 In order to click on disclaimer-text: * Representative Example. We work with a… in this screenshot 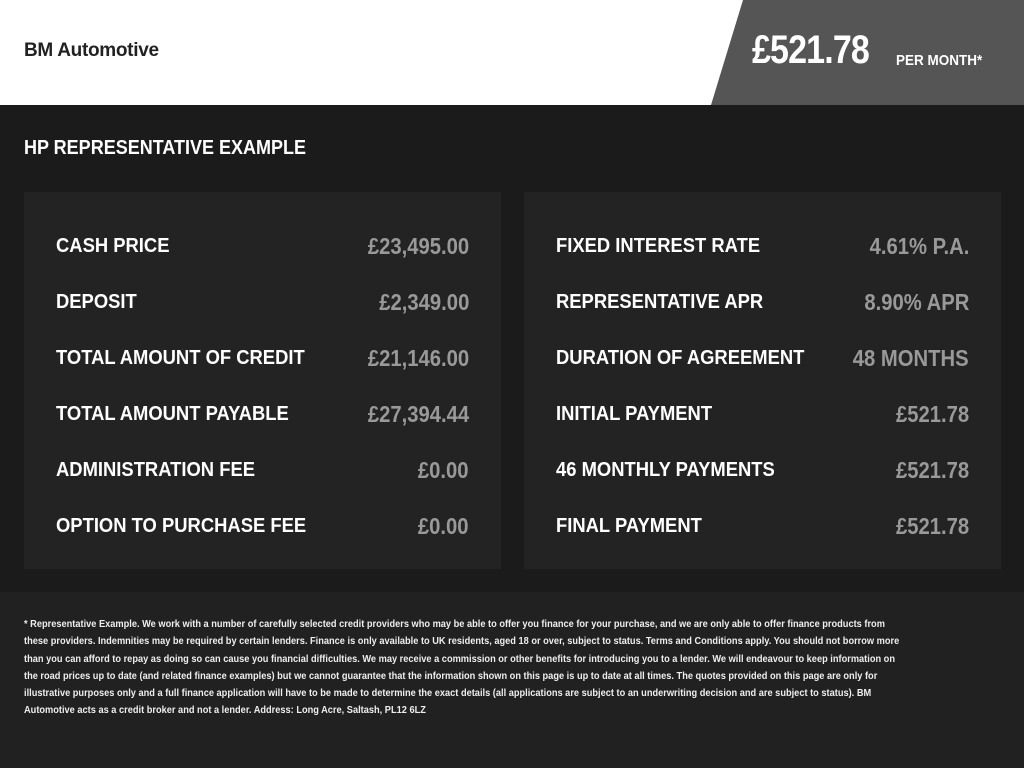, I will do `click(462, 667)`.